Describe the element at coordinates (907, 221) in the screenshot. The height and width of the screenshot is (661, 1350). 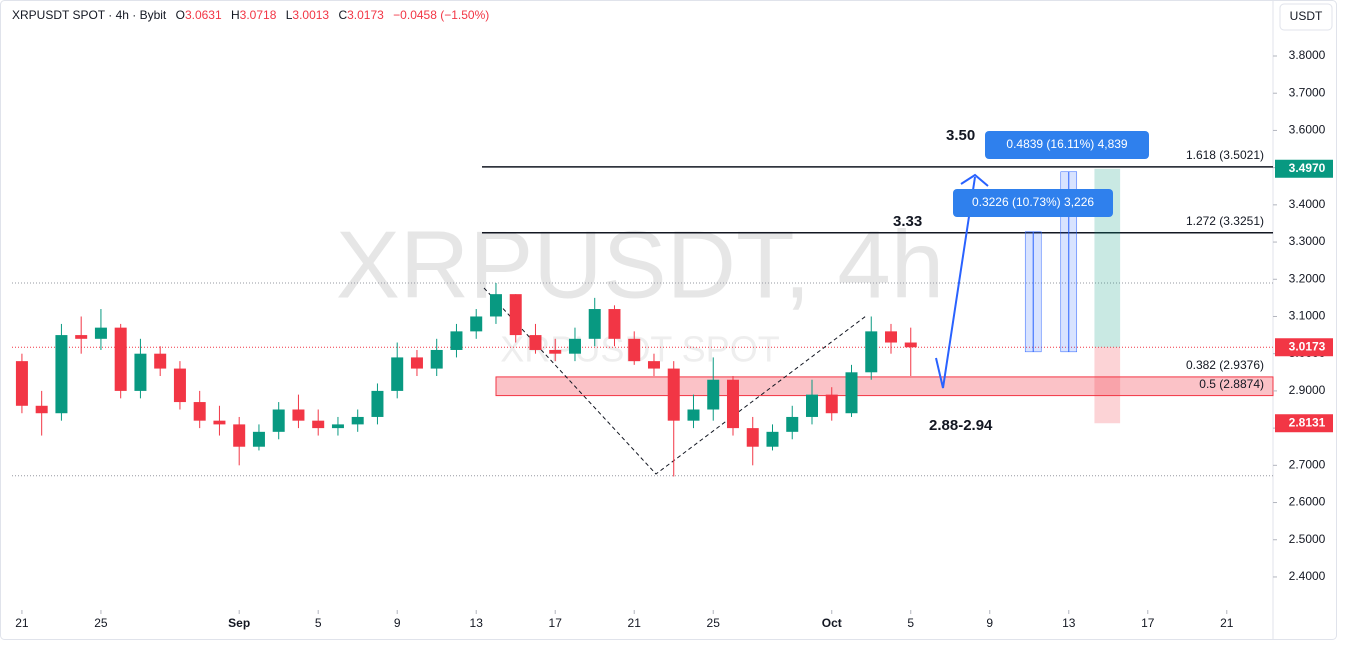
I see `annotation: 3.33` at that location.